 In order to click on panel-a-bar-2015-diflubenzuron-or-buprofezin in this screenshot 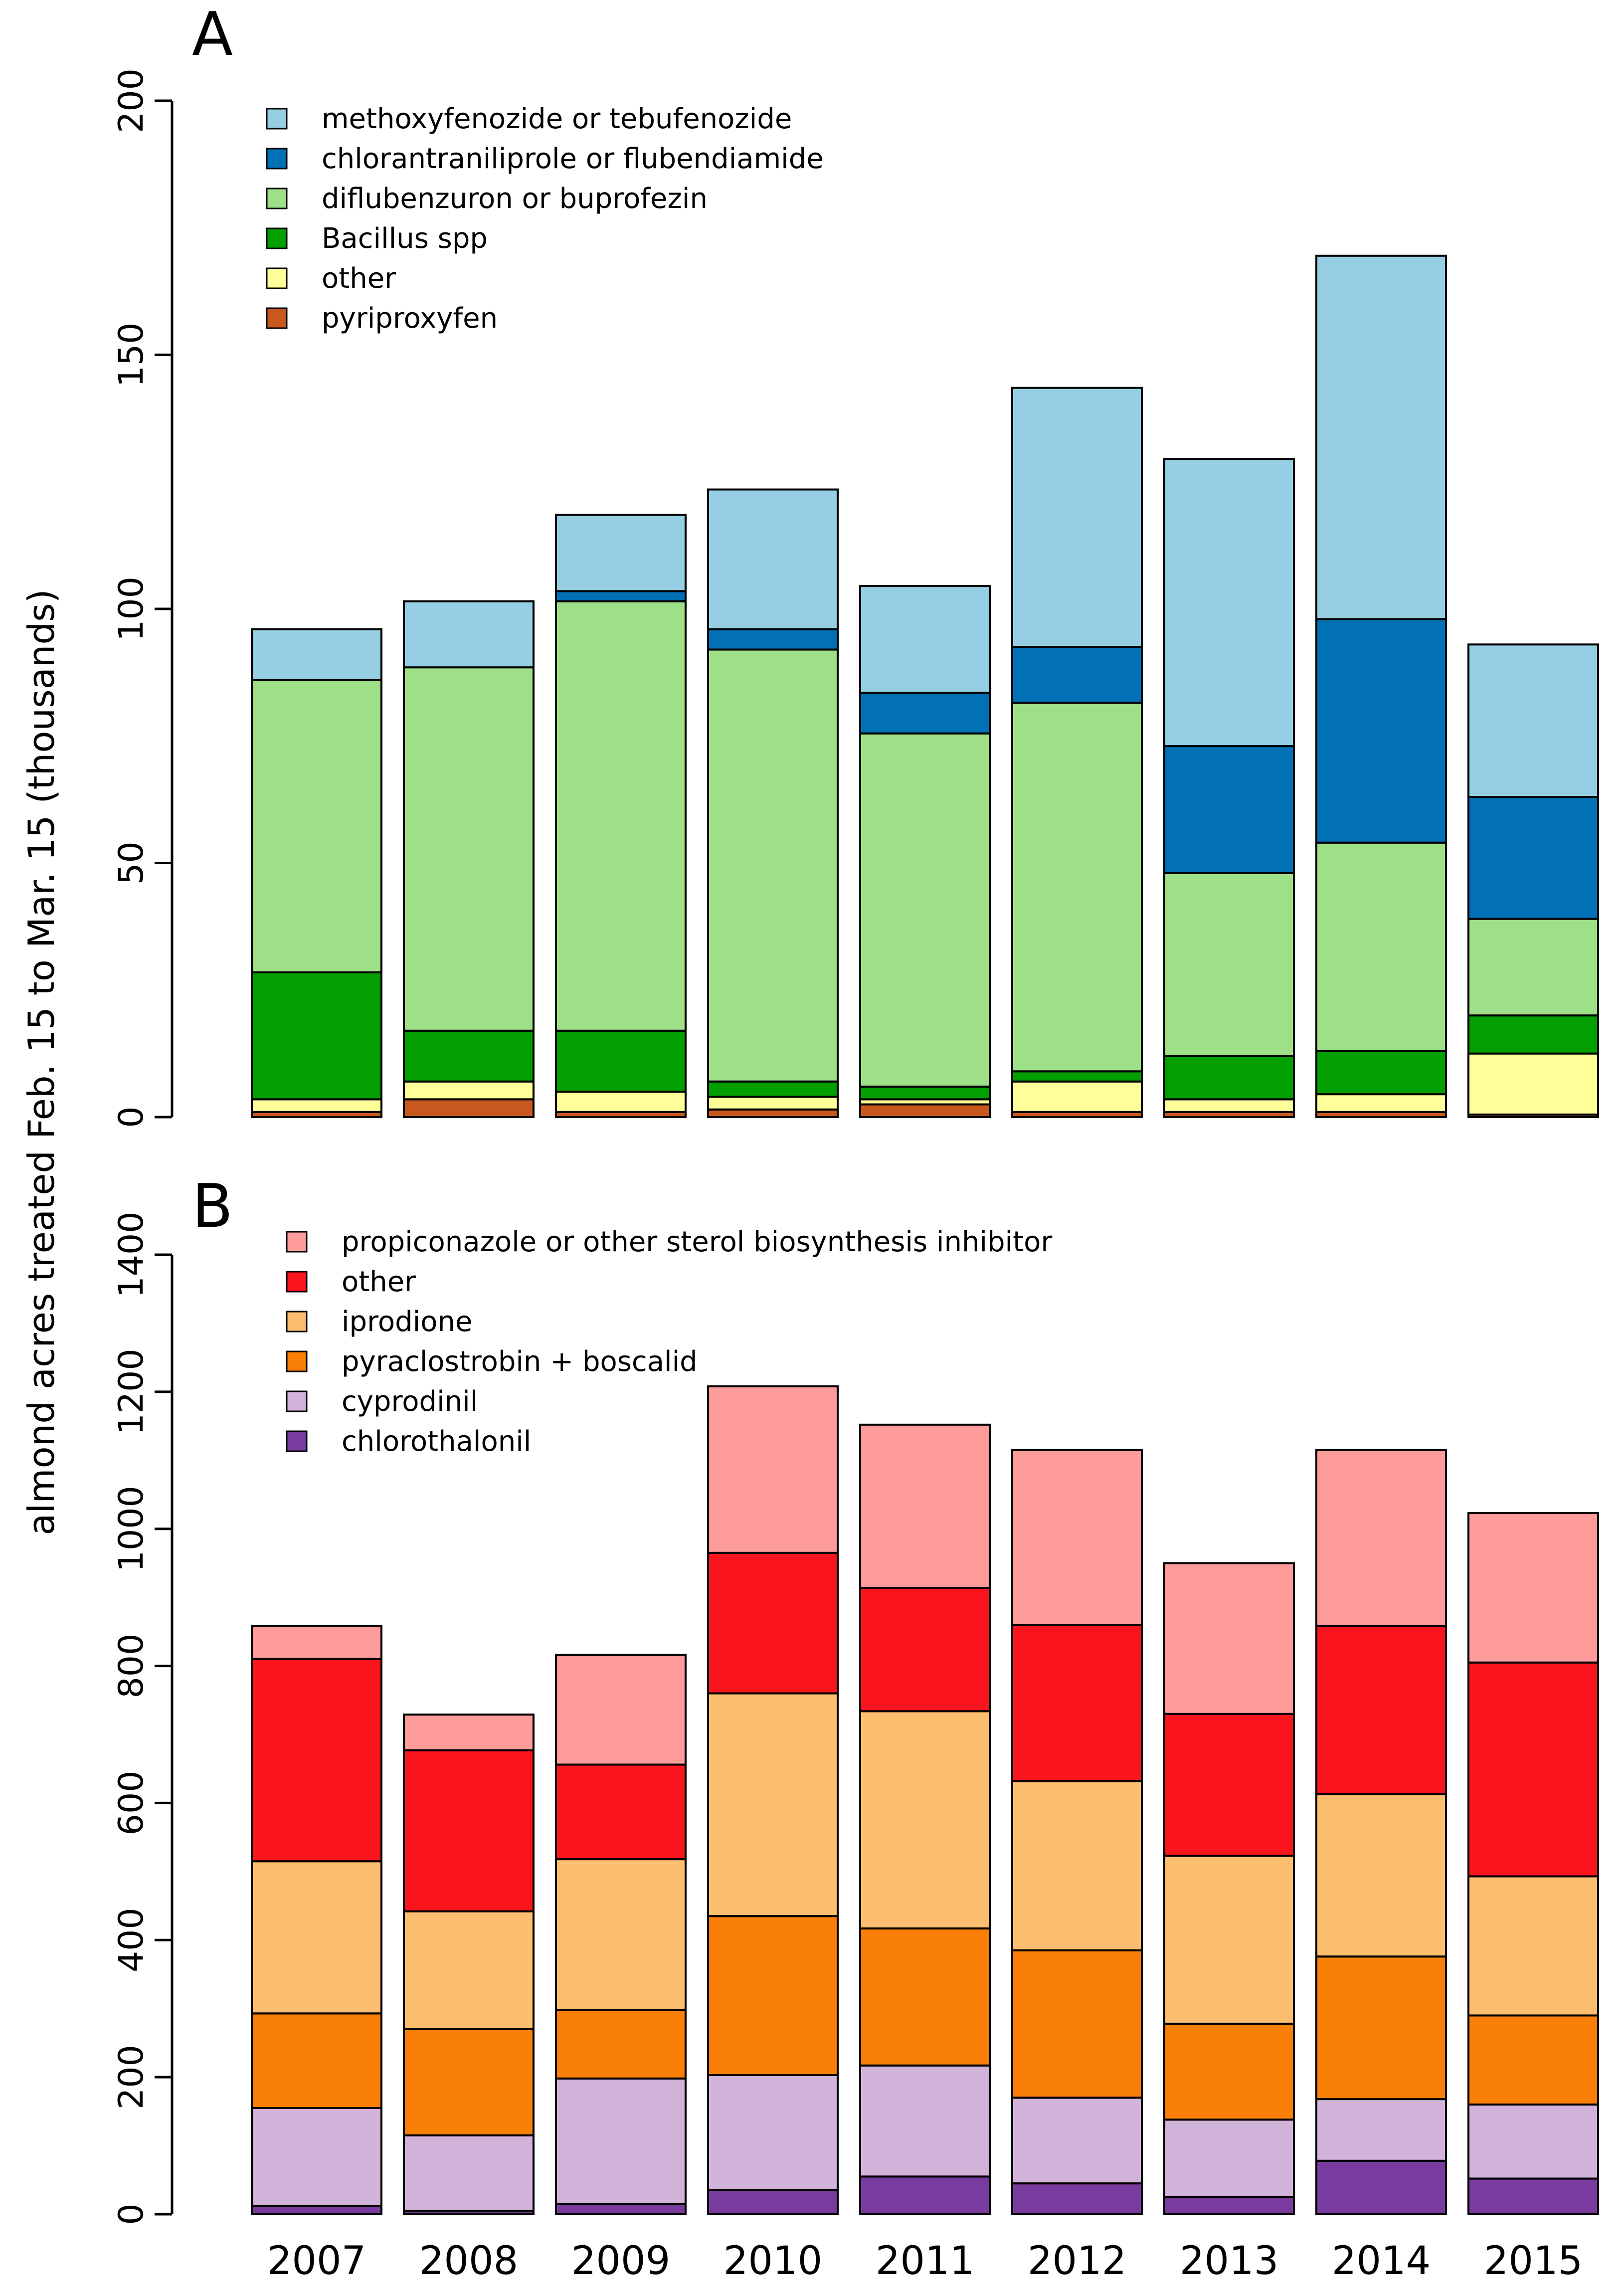, I will do `click(1533, 967)`.